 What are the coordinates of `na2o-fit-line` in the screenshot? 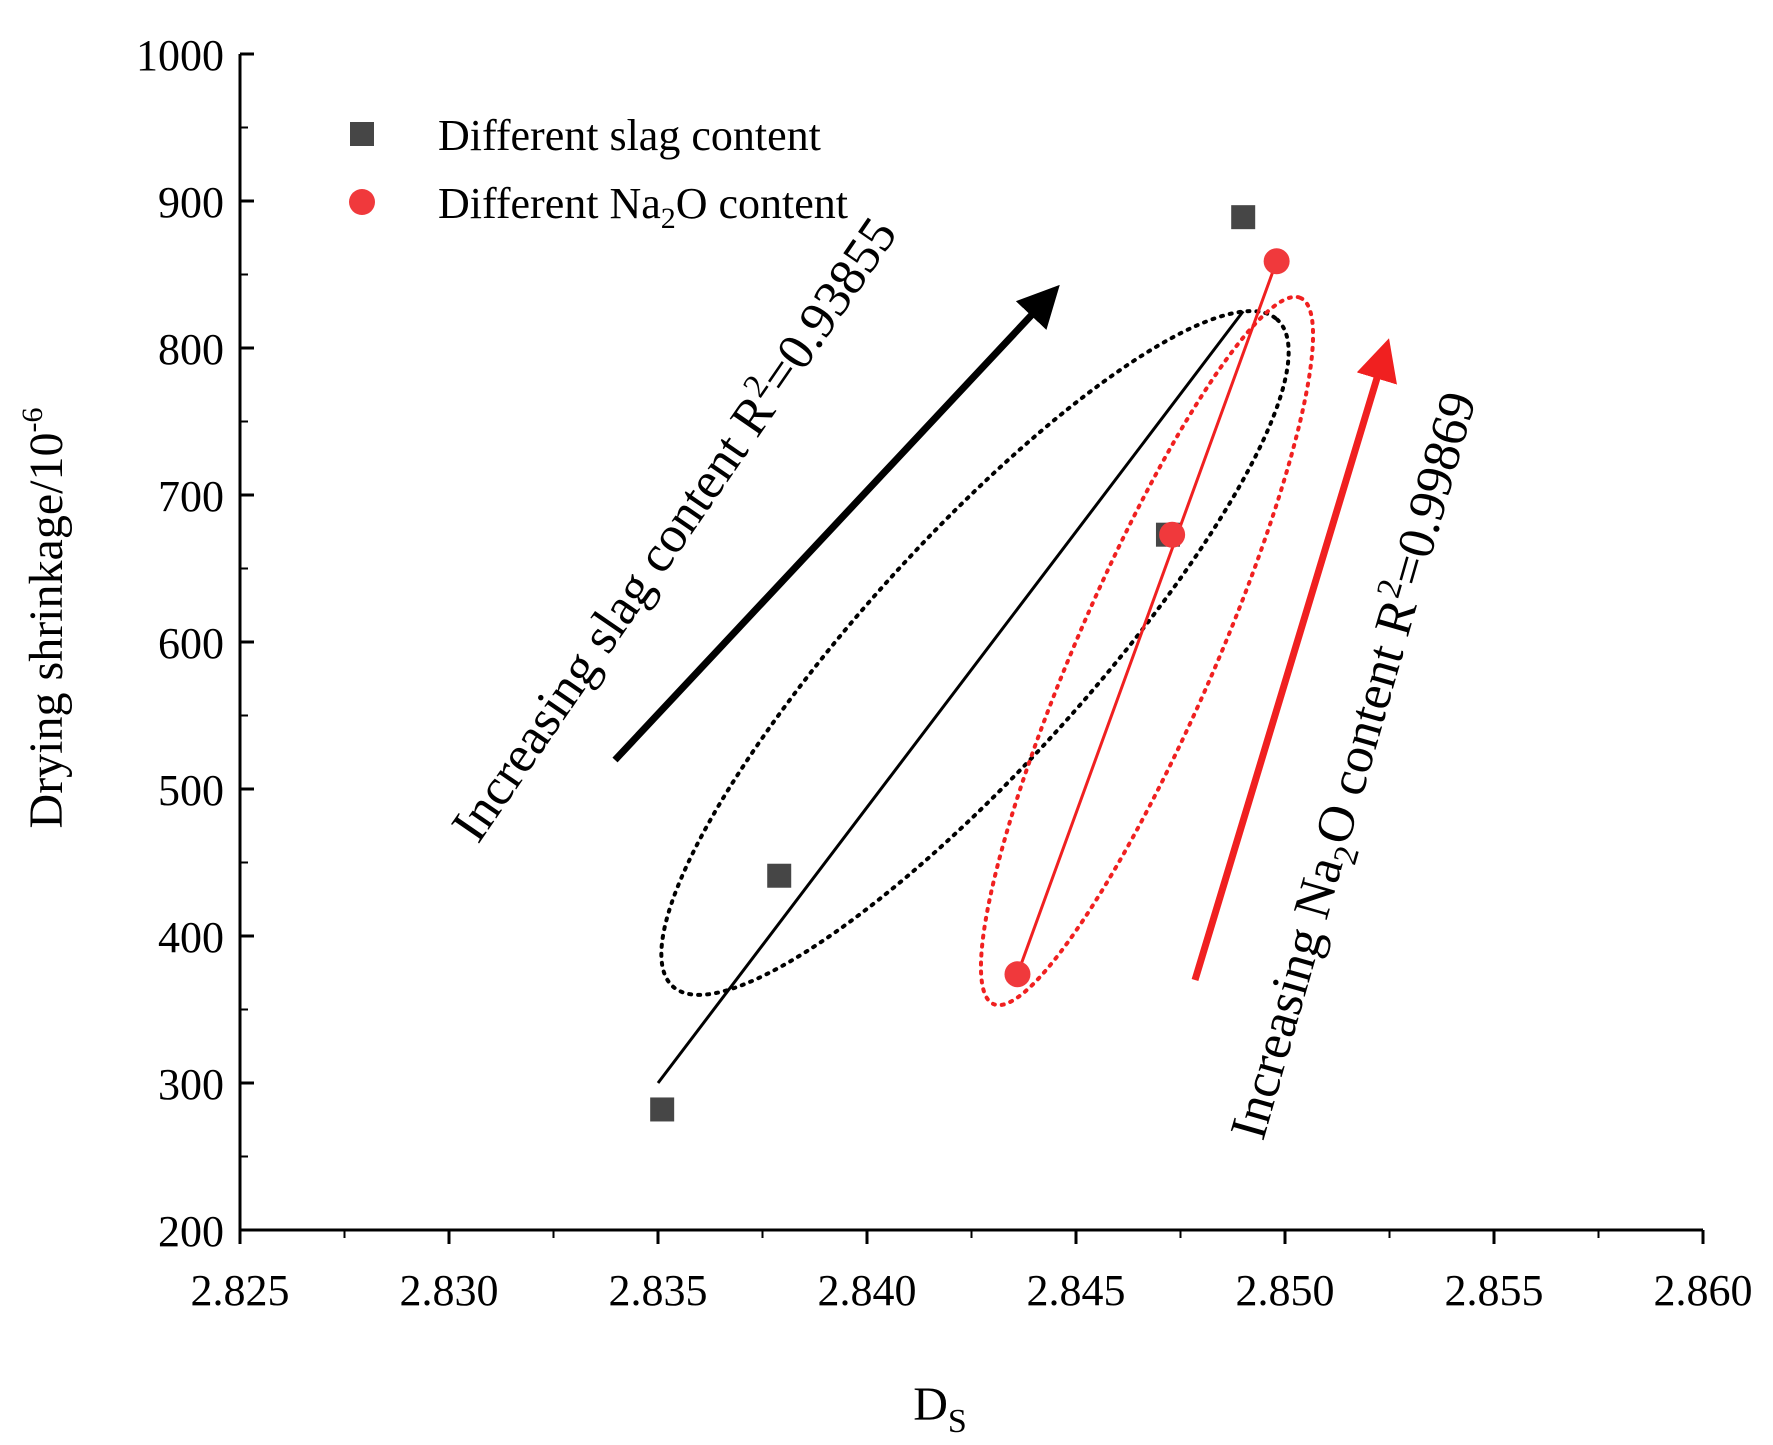 It's located at (1147, 617).